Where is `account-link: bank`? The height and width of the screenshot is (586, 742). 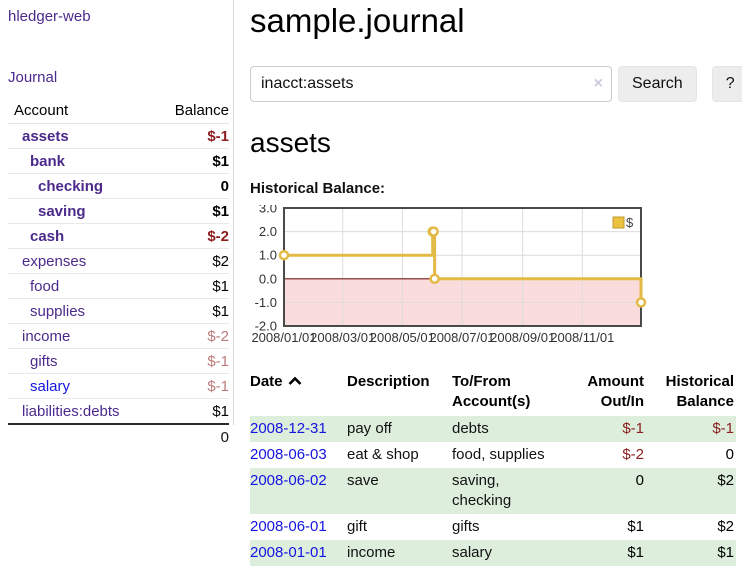 account-link: bank is located at coordinates (48, 161).